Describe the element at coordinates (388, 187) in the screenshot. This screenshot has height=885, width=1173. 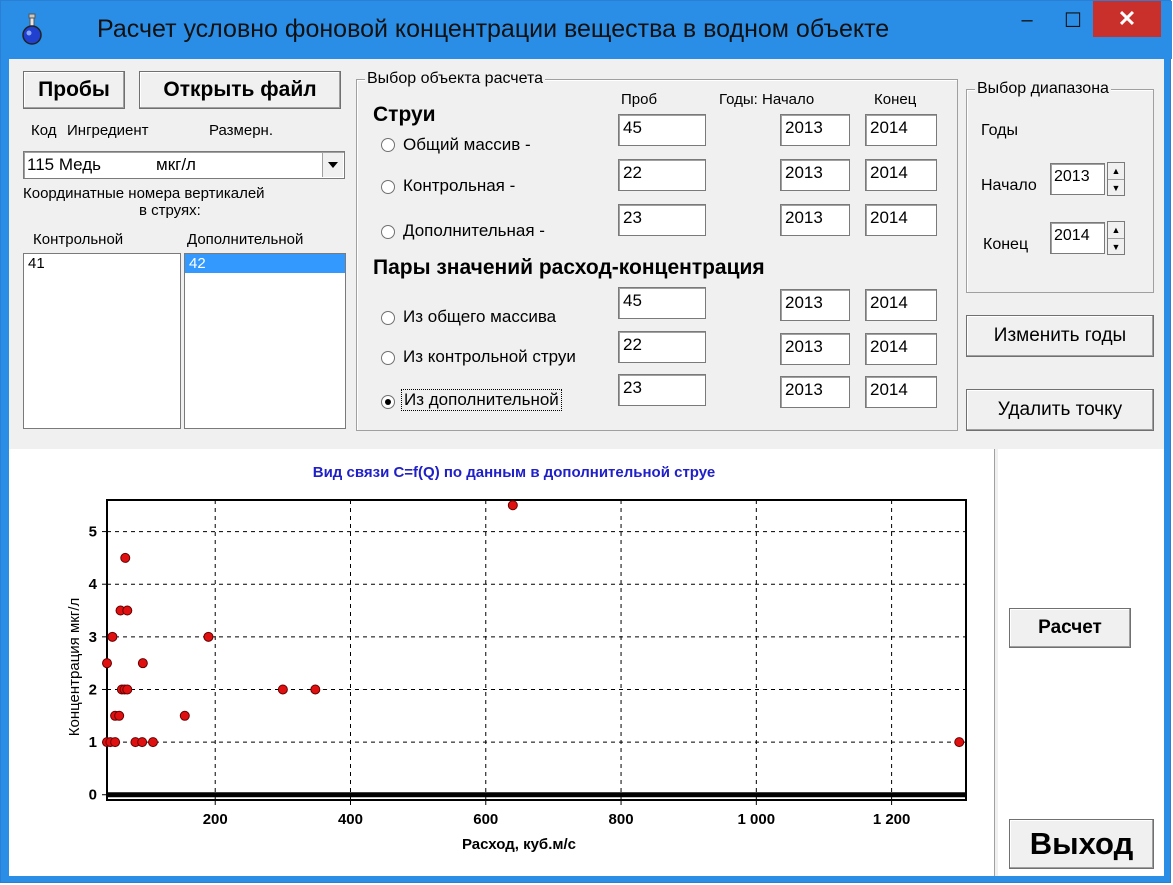
I see `radio-control` at that location.